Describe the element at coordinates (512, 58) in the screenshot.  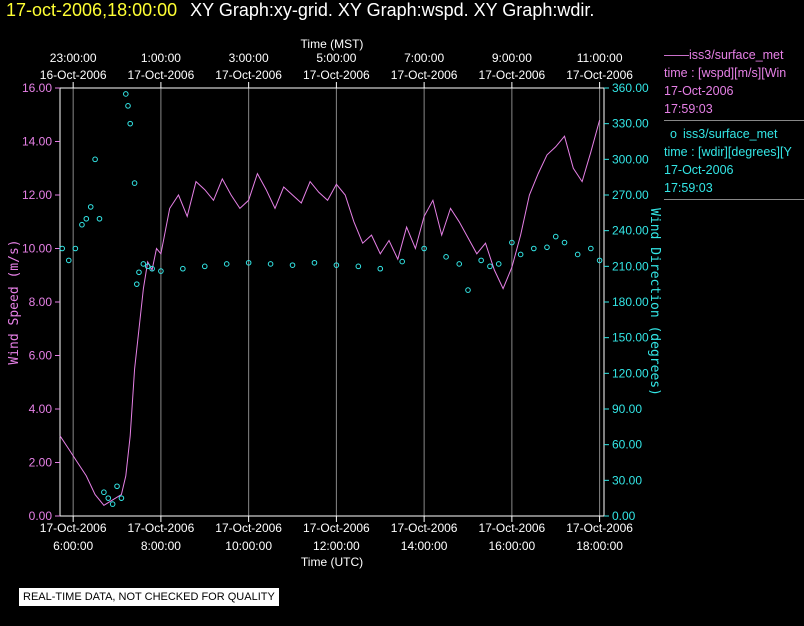
I see `top-tick-time-label: 9:00:00` at that location.